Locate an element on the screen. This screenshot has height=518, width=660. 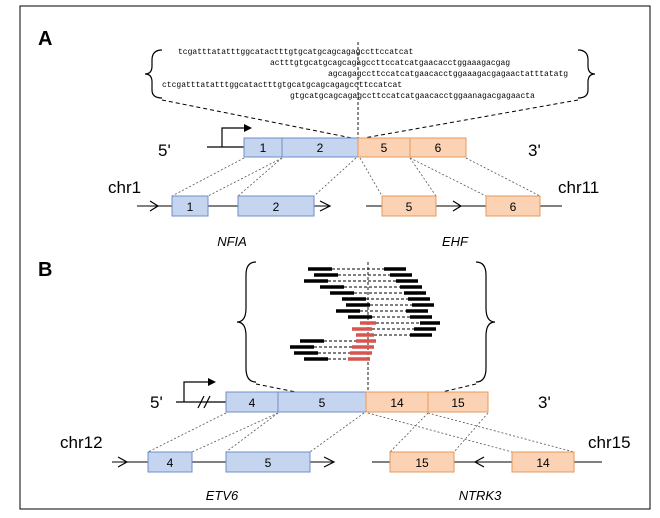
gene-name-etv6: ETV6 is located at coordinates (222, 495).